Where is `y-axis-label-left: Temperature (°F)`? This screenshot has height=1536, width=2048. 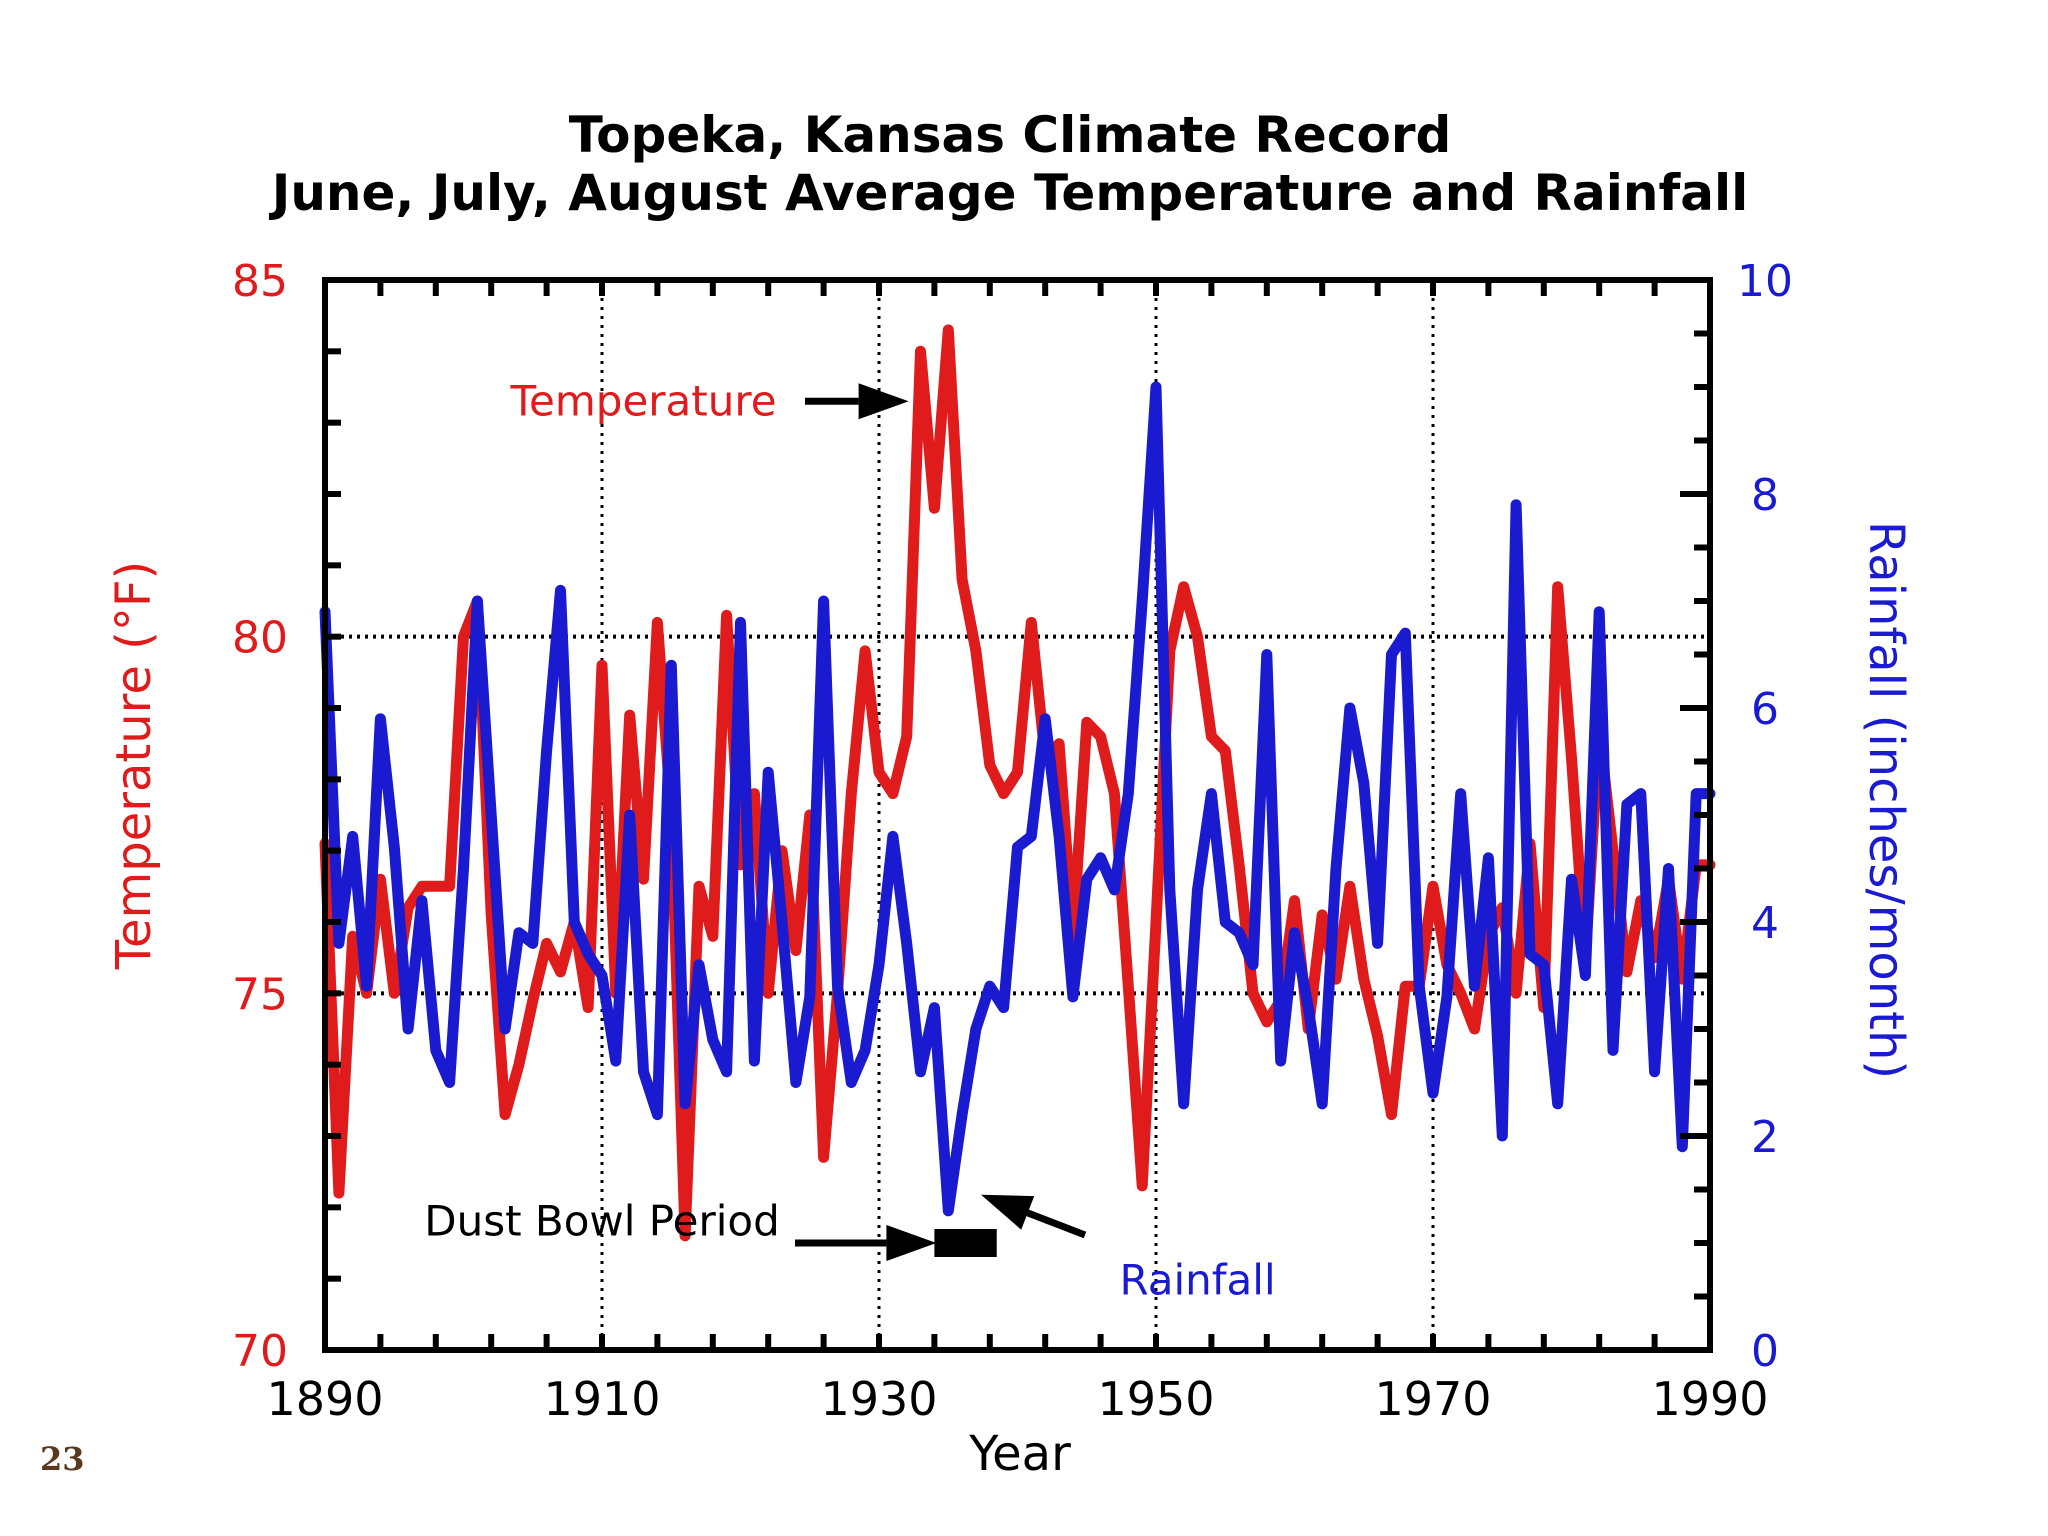 y-axis-label-left: Temperature (°F) is located at coordinates (134, 765).